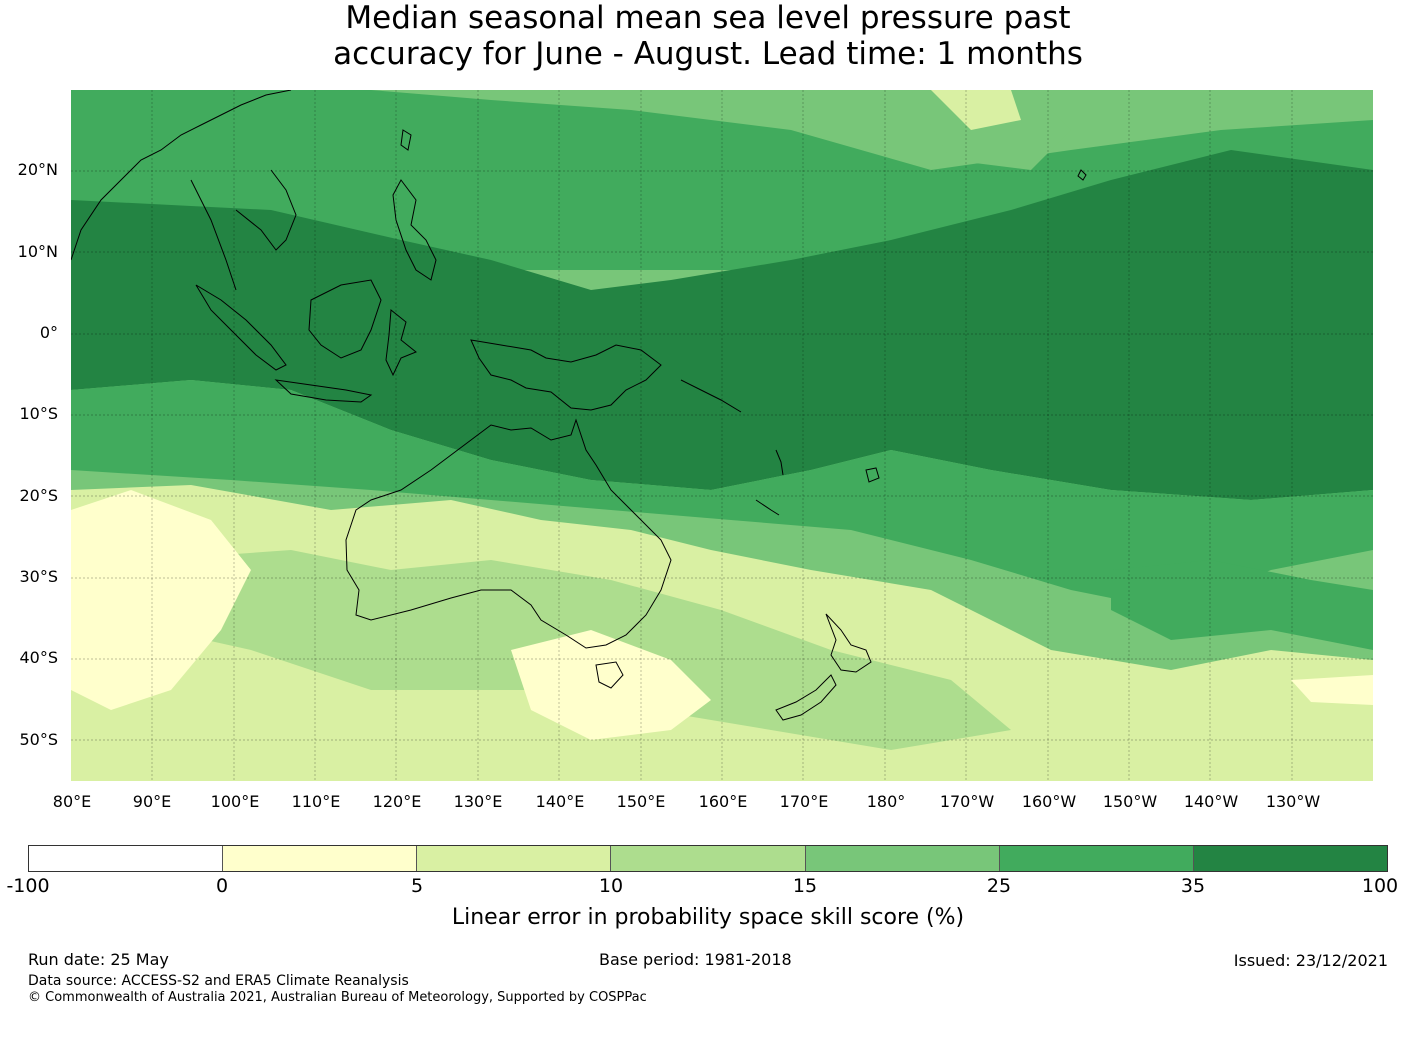 The image size is (1416, 1050). What do you see at coordinates (508, 533) in the screenshot?
I see `australia-coastline` at bounding box center [508, 533].